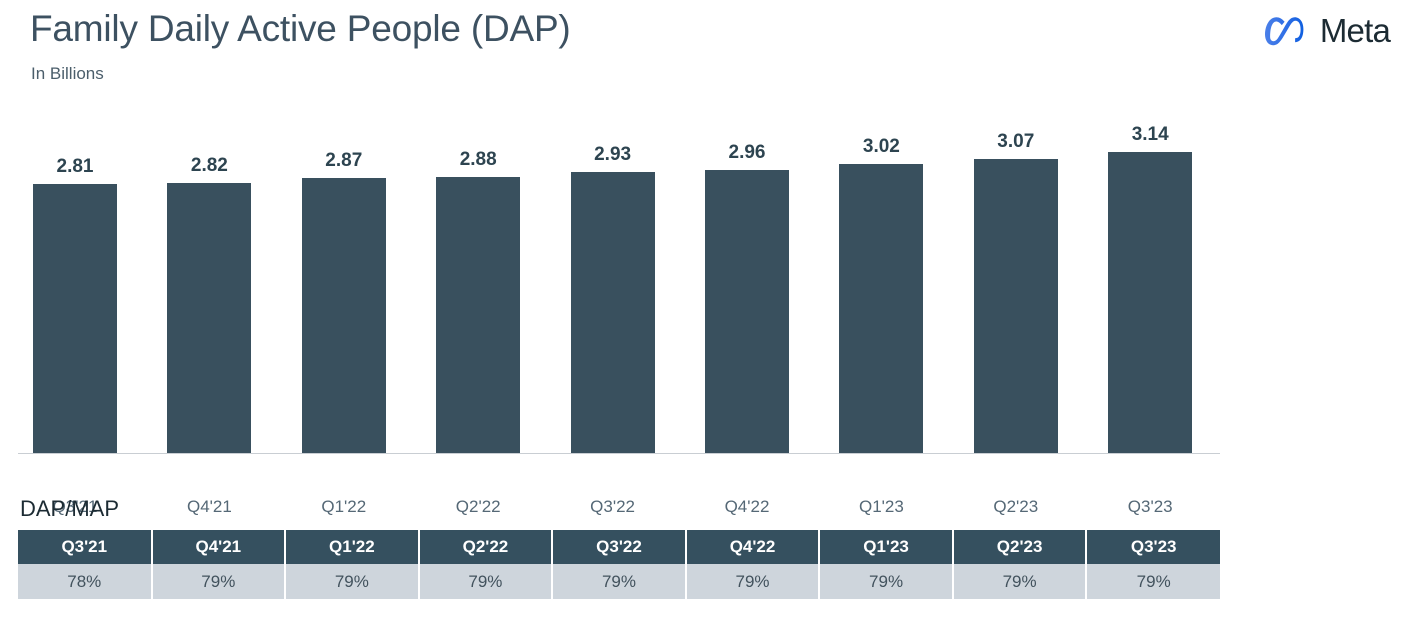 This screenshot has height=625, width=1418. Describe the element at coordinates (219, 547) in the screenshot. I see `table-column-header: Q4'21` at that location.